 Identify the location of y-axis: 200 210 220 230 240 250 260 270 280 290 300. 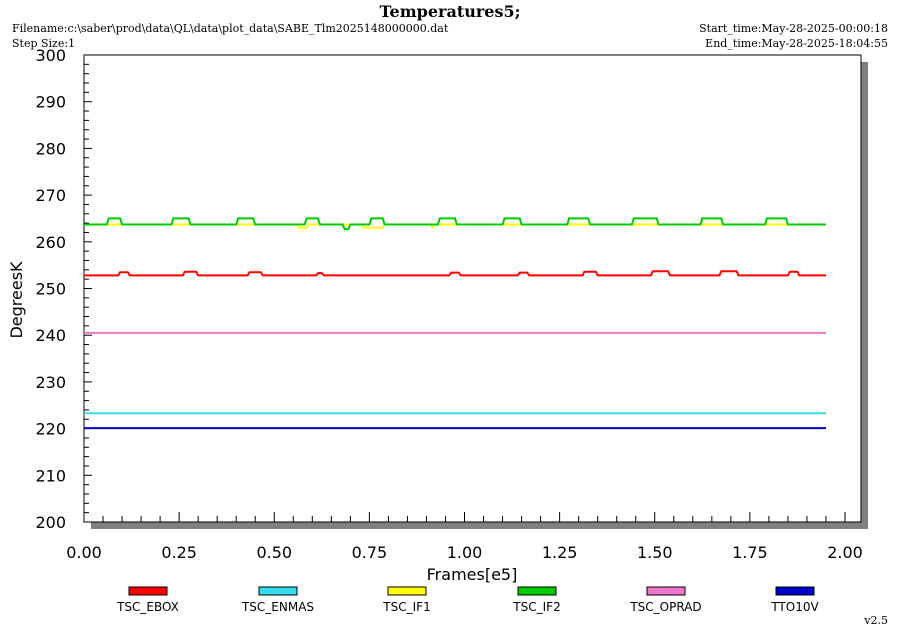
(63, 289).